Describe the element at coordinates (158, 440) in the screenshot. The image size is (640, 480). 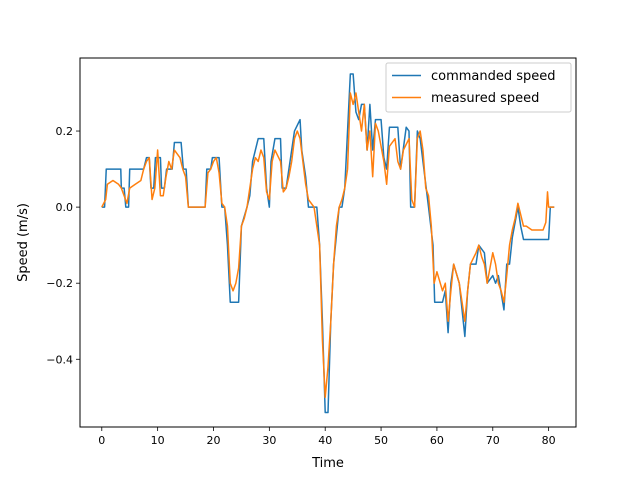
I see `x-tick-label: 10` at that location.